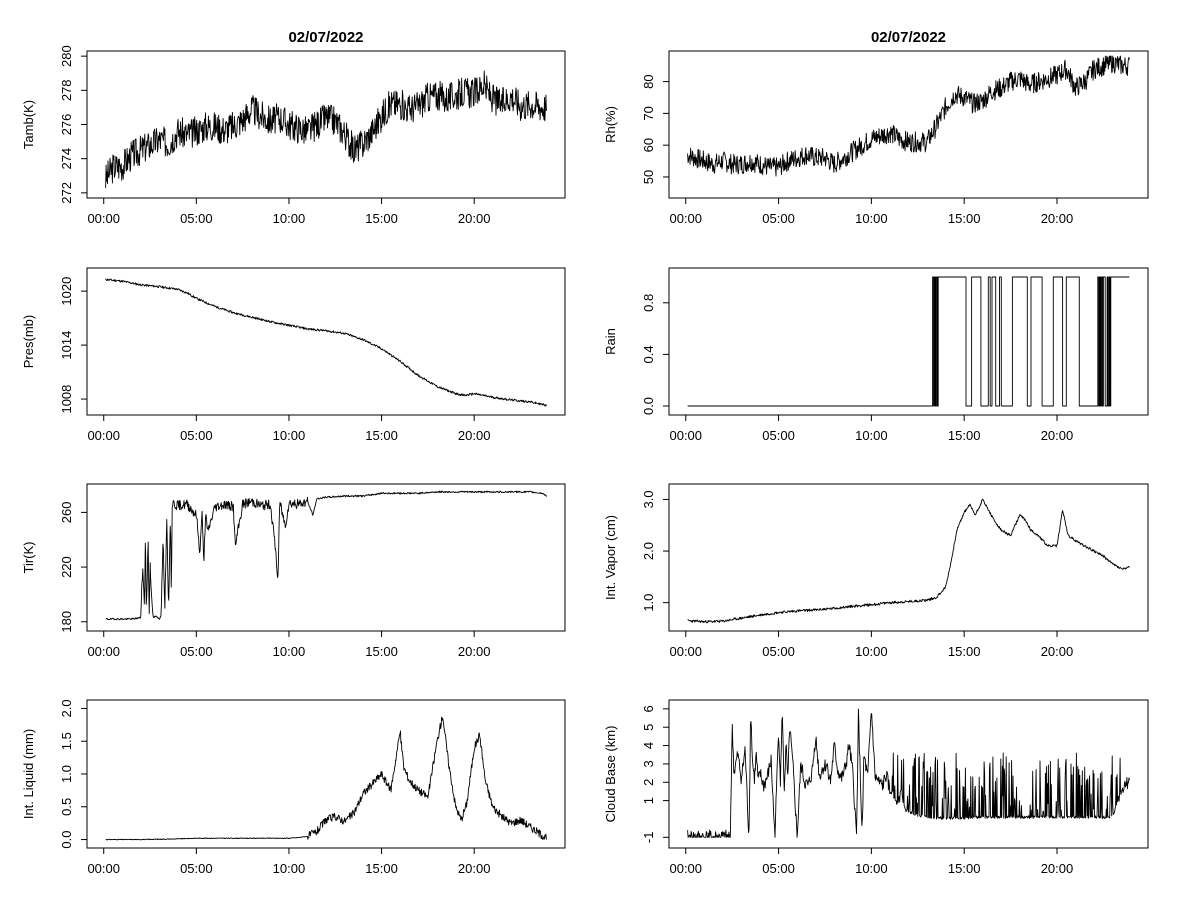 The height and width of the screenshot is (900, 1200). Describe the element at coordinates (648, 499) in the screenshot. I see `y-tick-label: 3.0` at that location.